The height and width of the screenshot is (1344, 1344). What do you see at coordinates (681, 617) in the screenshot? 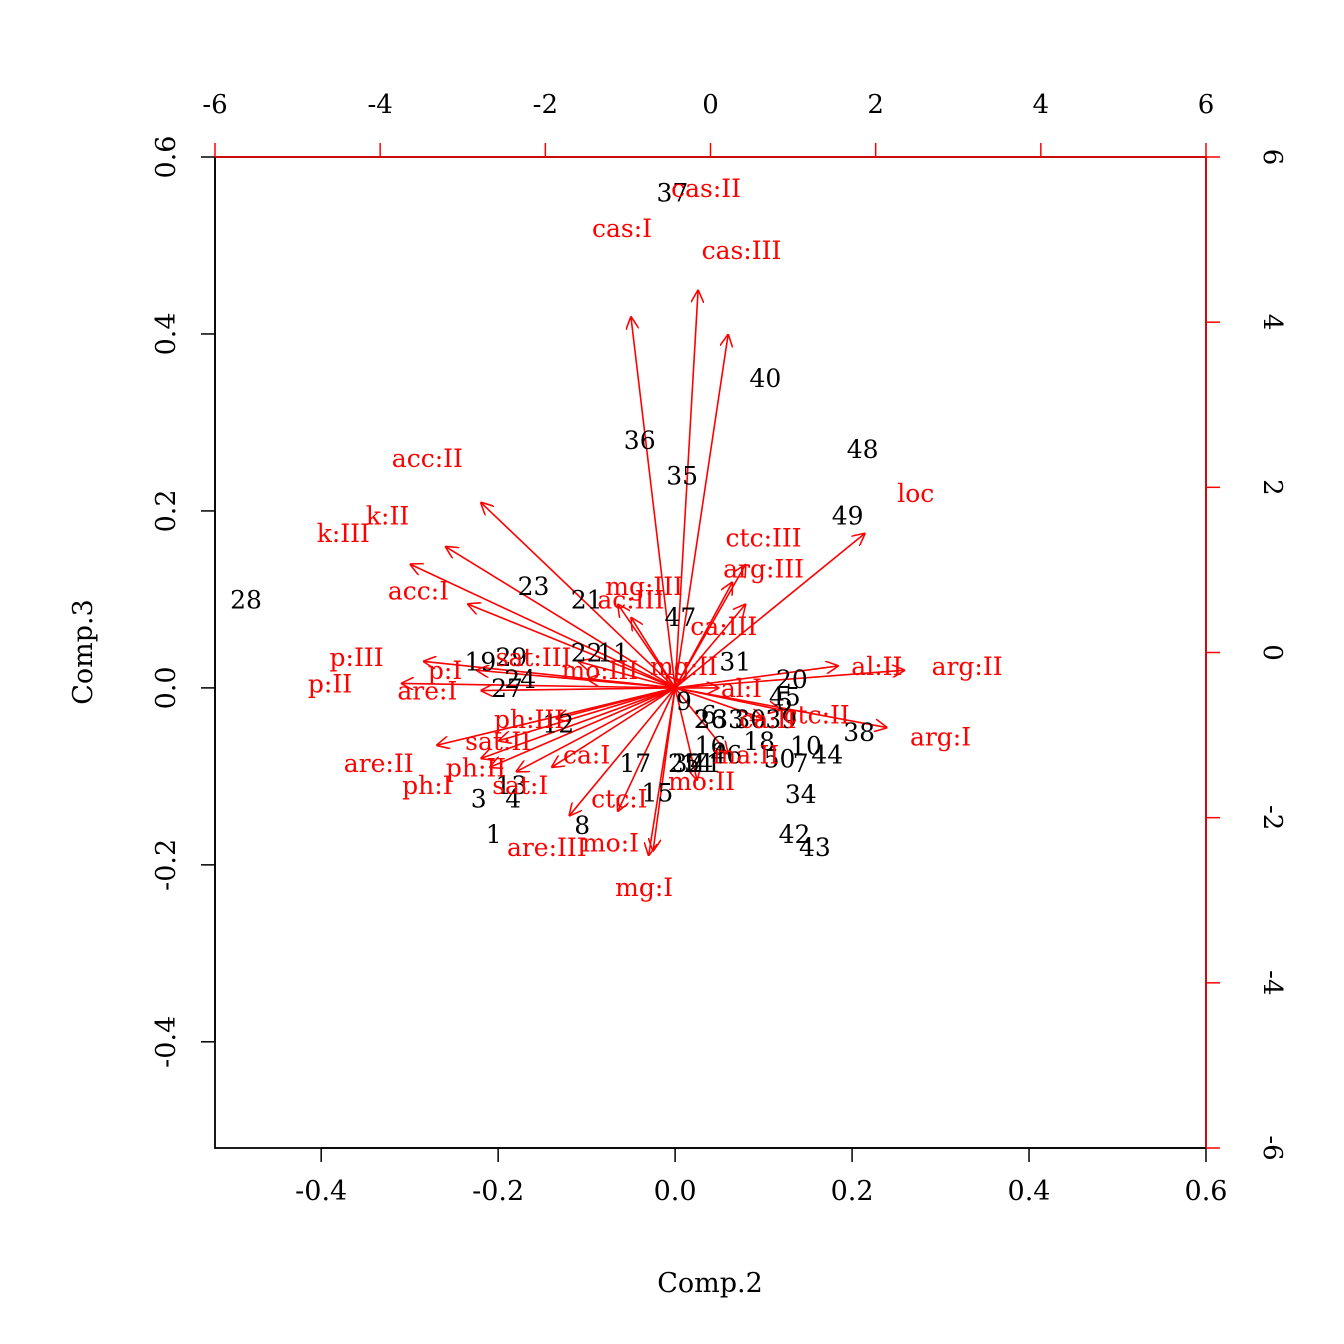
I see `observation-label: 47` at bounding box center [681, 617].